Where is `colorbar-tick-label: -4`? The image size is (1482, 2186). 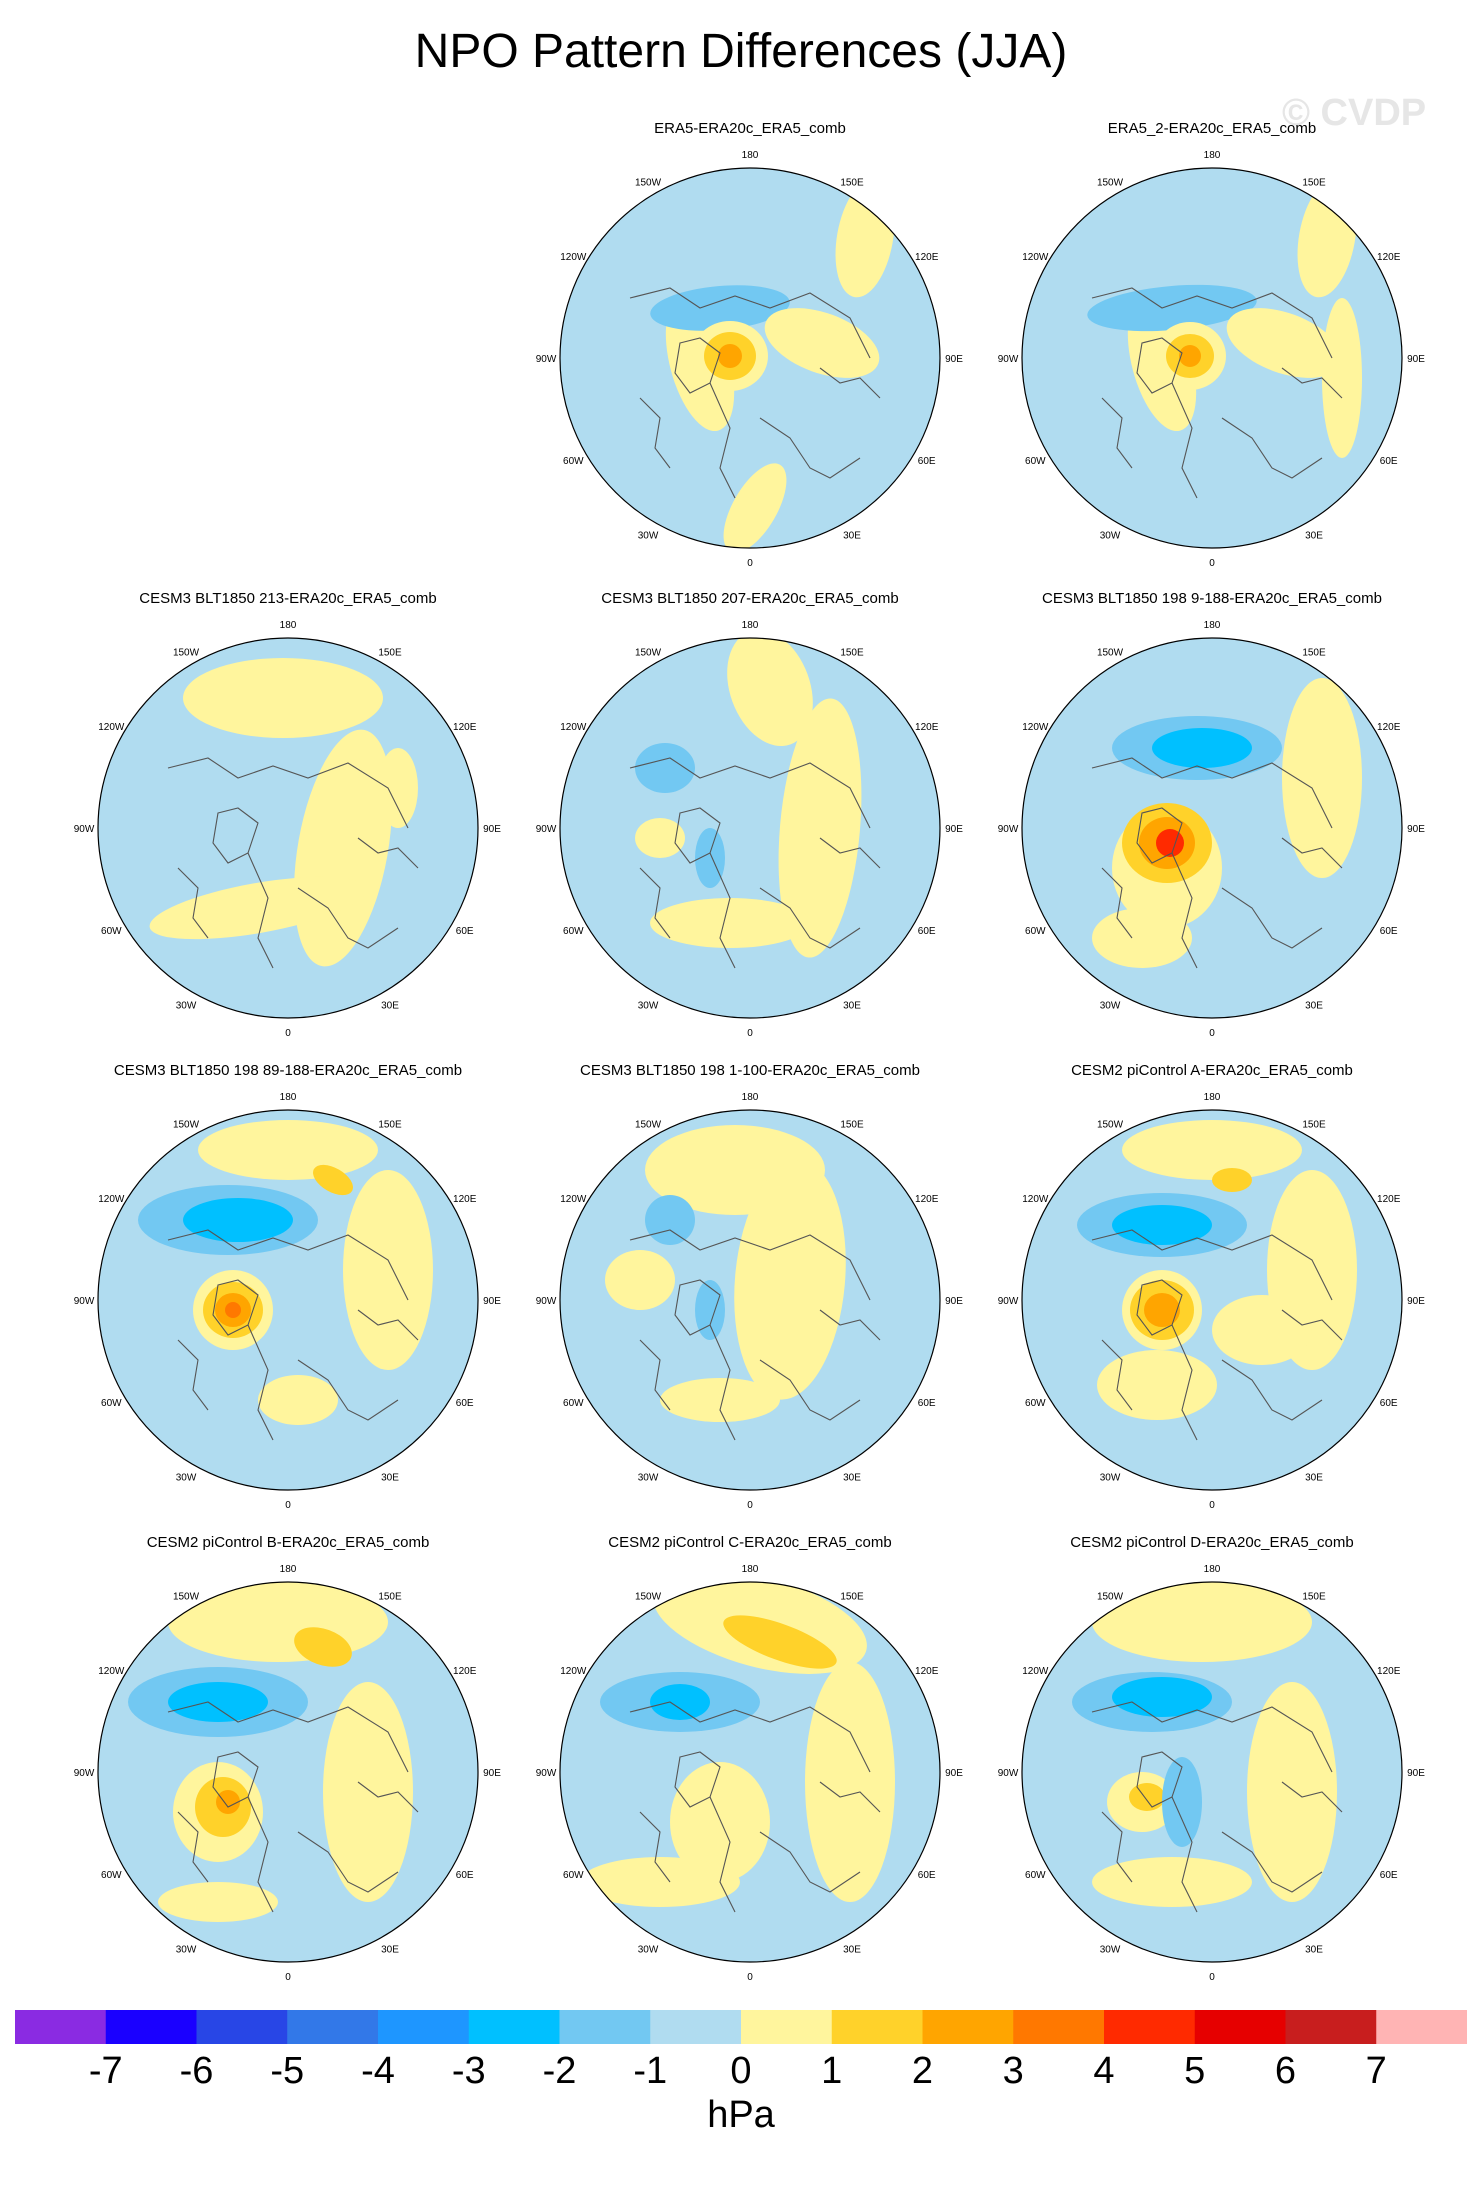 colorbar-tick-label: -4 is located at coordinates (378, 2071).